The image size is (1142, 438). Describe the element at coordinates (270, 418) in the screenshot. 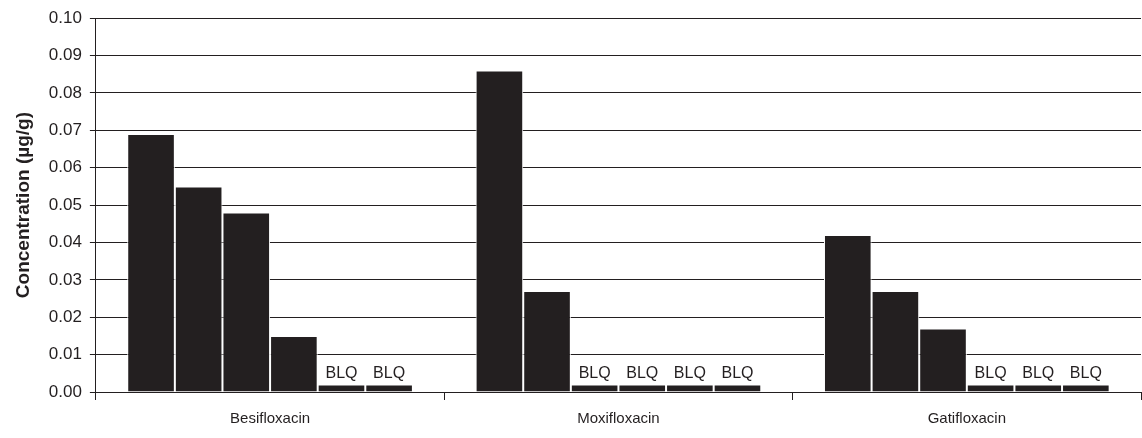

I see `x-tick-label: Besifloxacin` at that location.